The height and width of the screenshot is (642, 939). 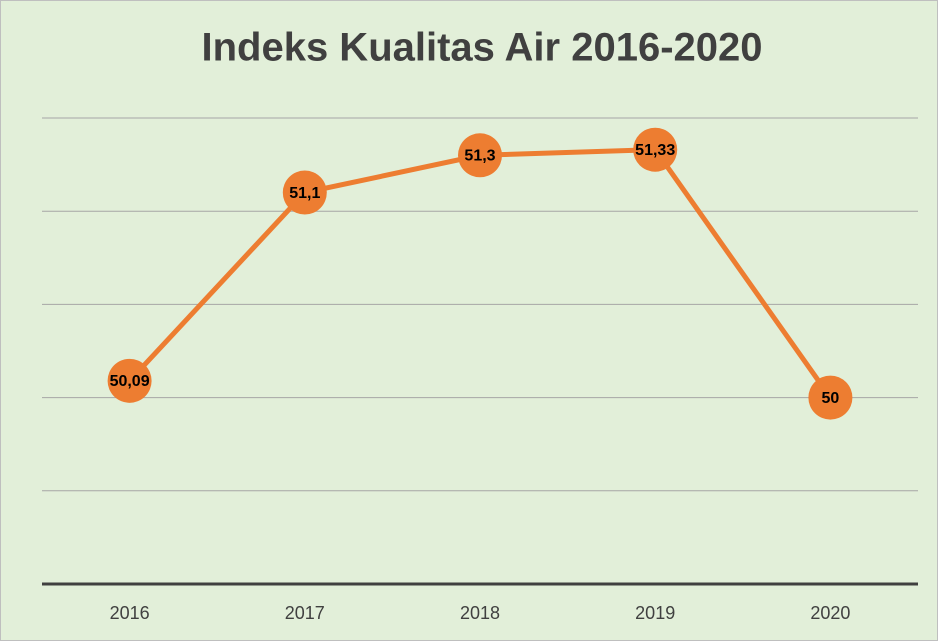 What do you see at coordinates (480, 613) in the screenshot?
I see `x-tick-label: 2018` at bounding box center [480, 613].